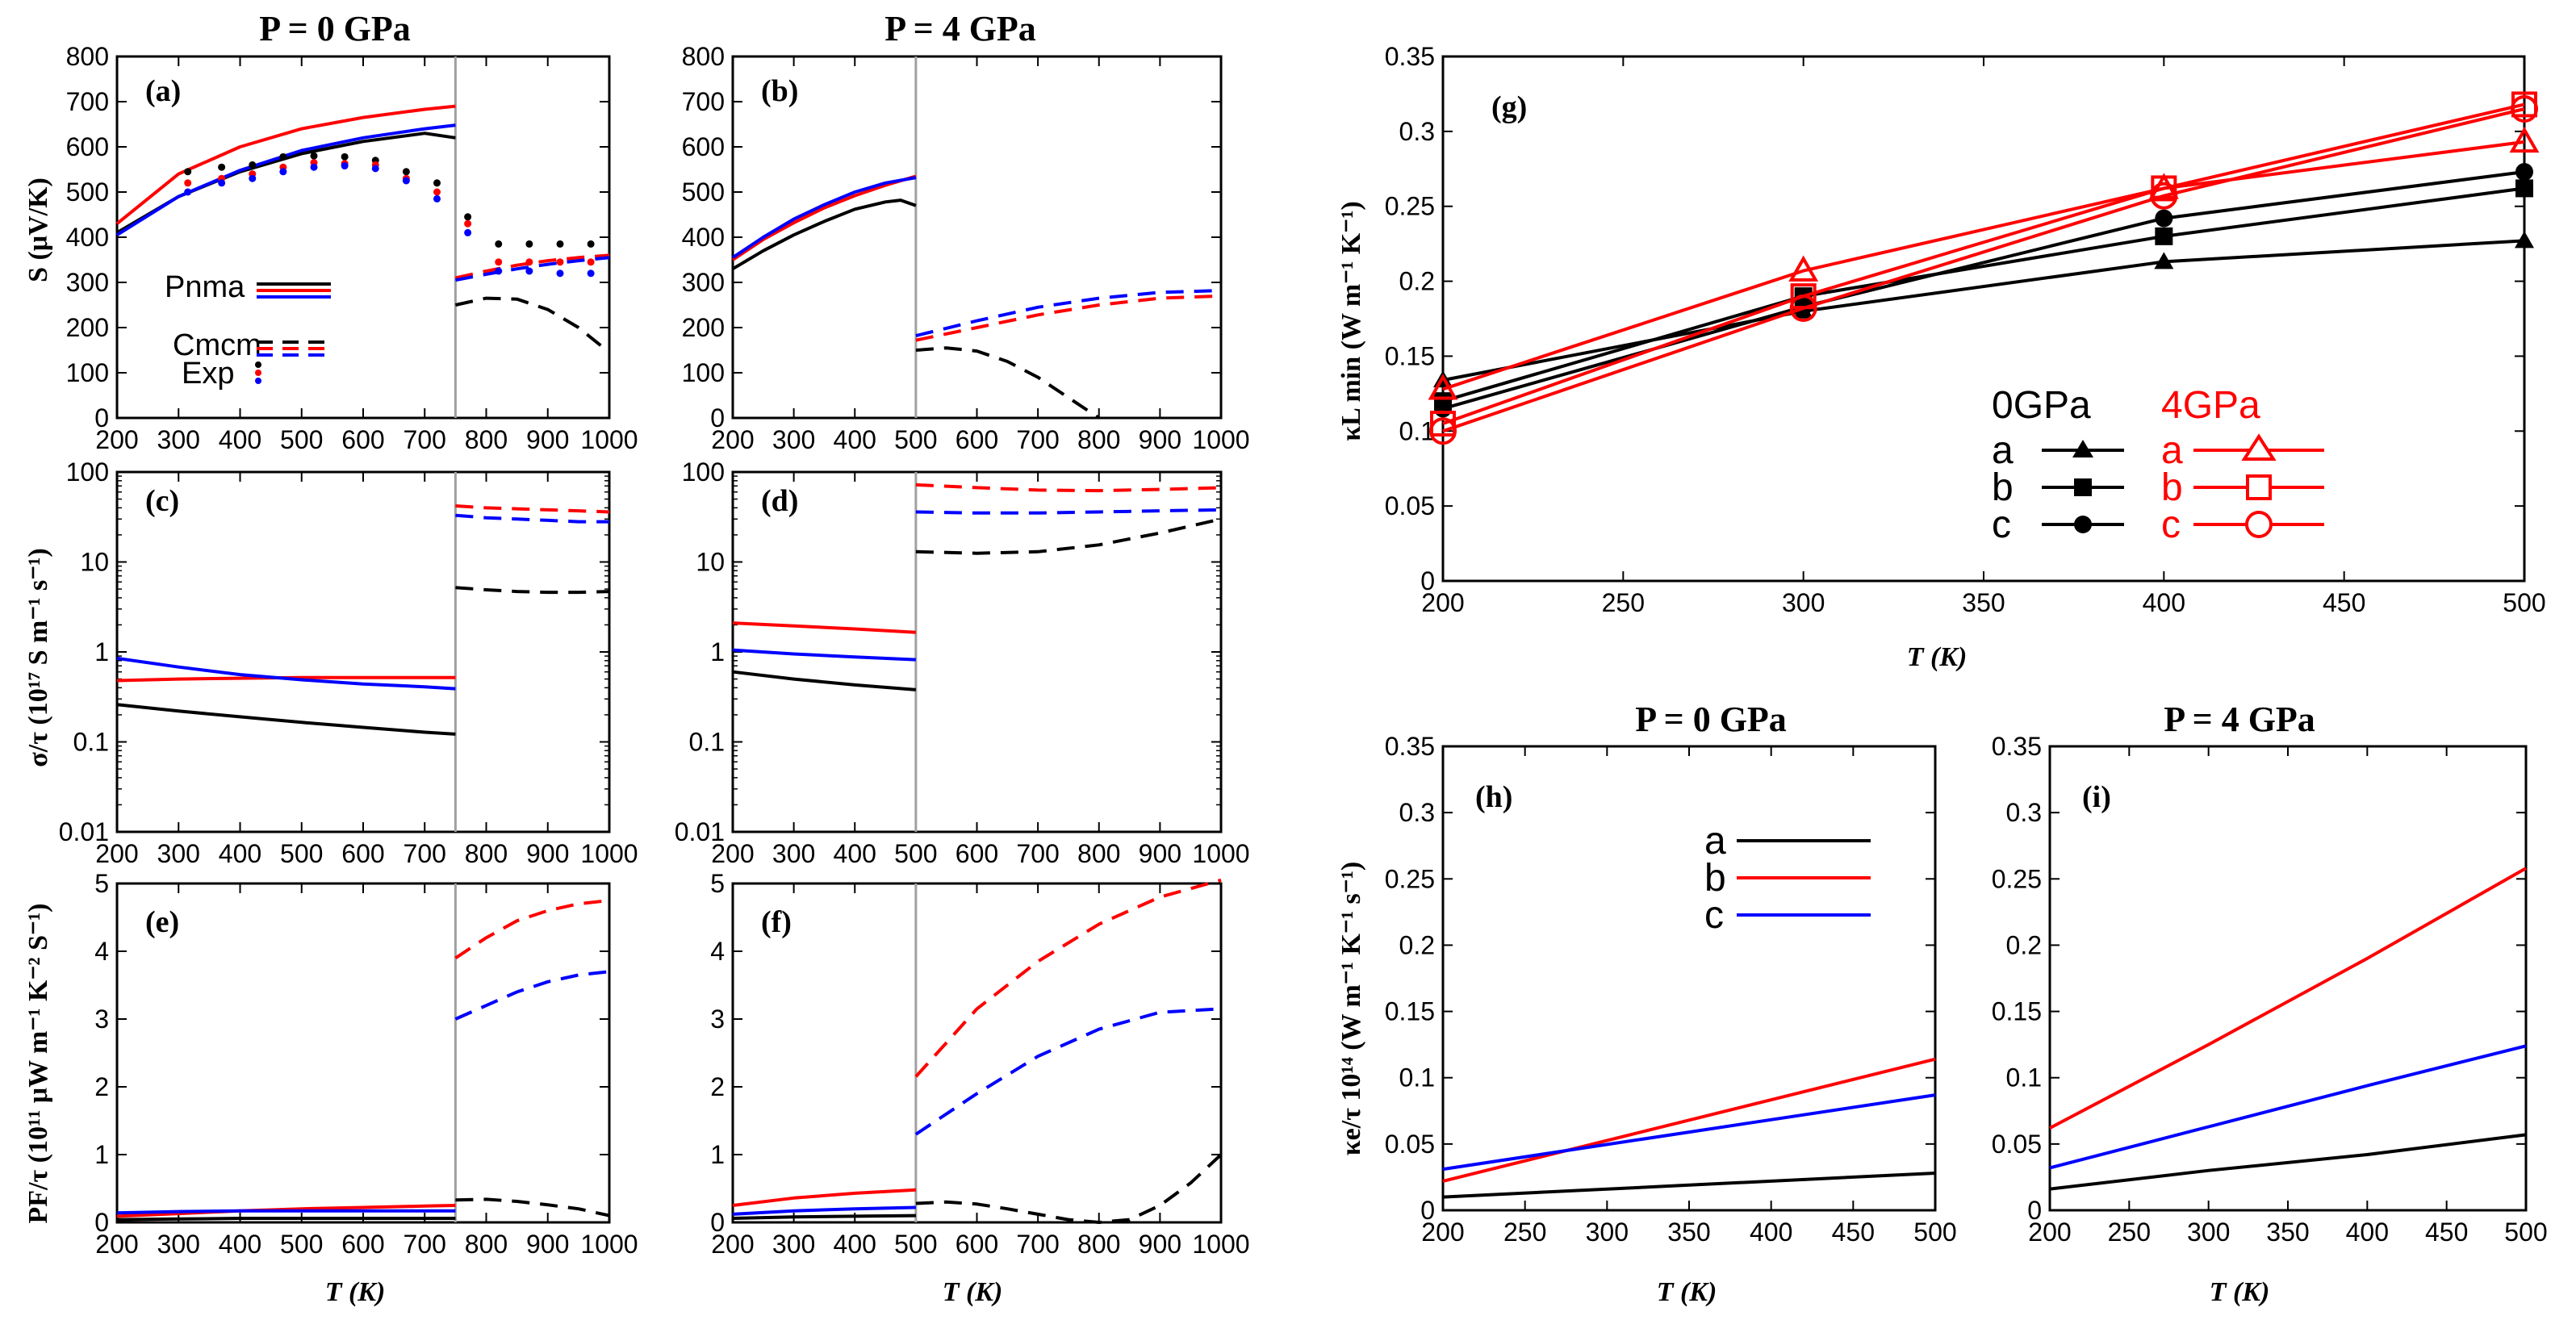 The height and width of the screenshot is (1320, 2576). Describe the element at coordinates (717, 883) in the screenshot. I see `y-tick-label-f: 5` at that location.